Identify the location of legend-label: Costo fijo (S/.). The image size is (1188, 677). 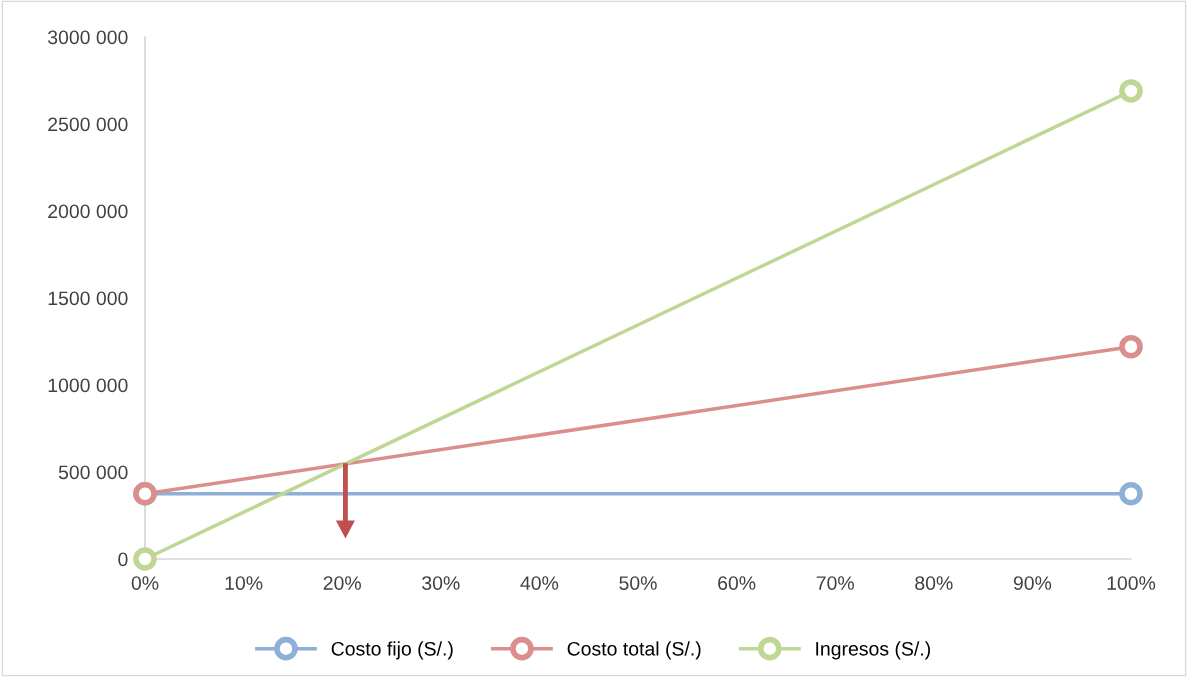
(392, 650).